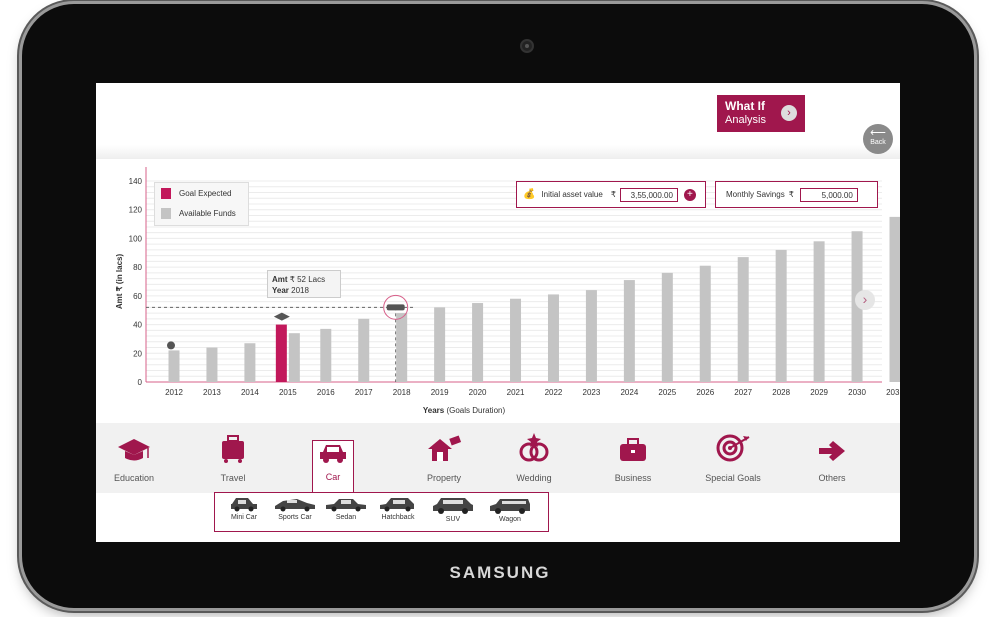 The height and width of the screenshot is (617, 1000). I want to click on goal-label: Special Goals, so click(733, 478).